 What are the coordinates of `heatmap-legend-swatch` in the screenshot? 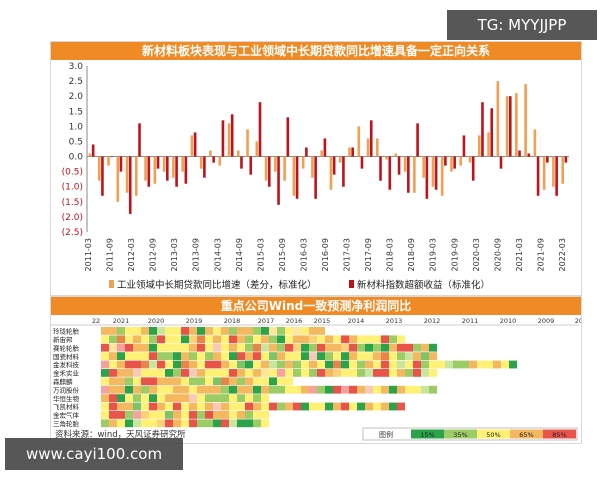 It's located at (493, 434).